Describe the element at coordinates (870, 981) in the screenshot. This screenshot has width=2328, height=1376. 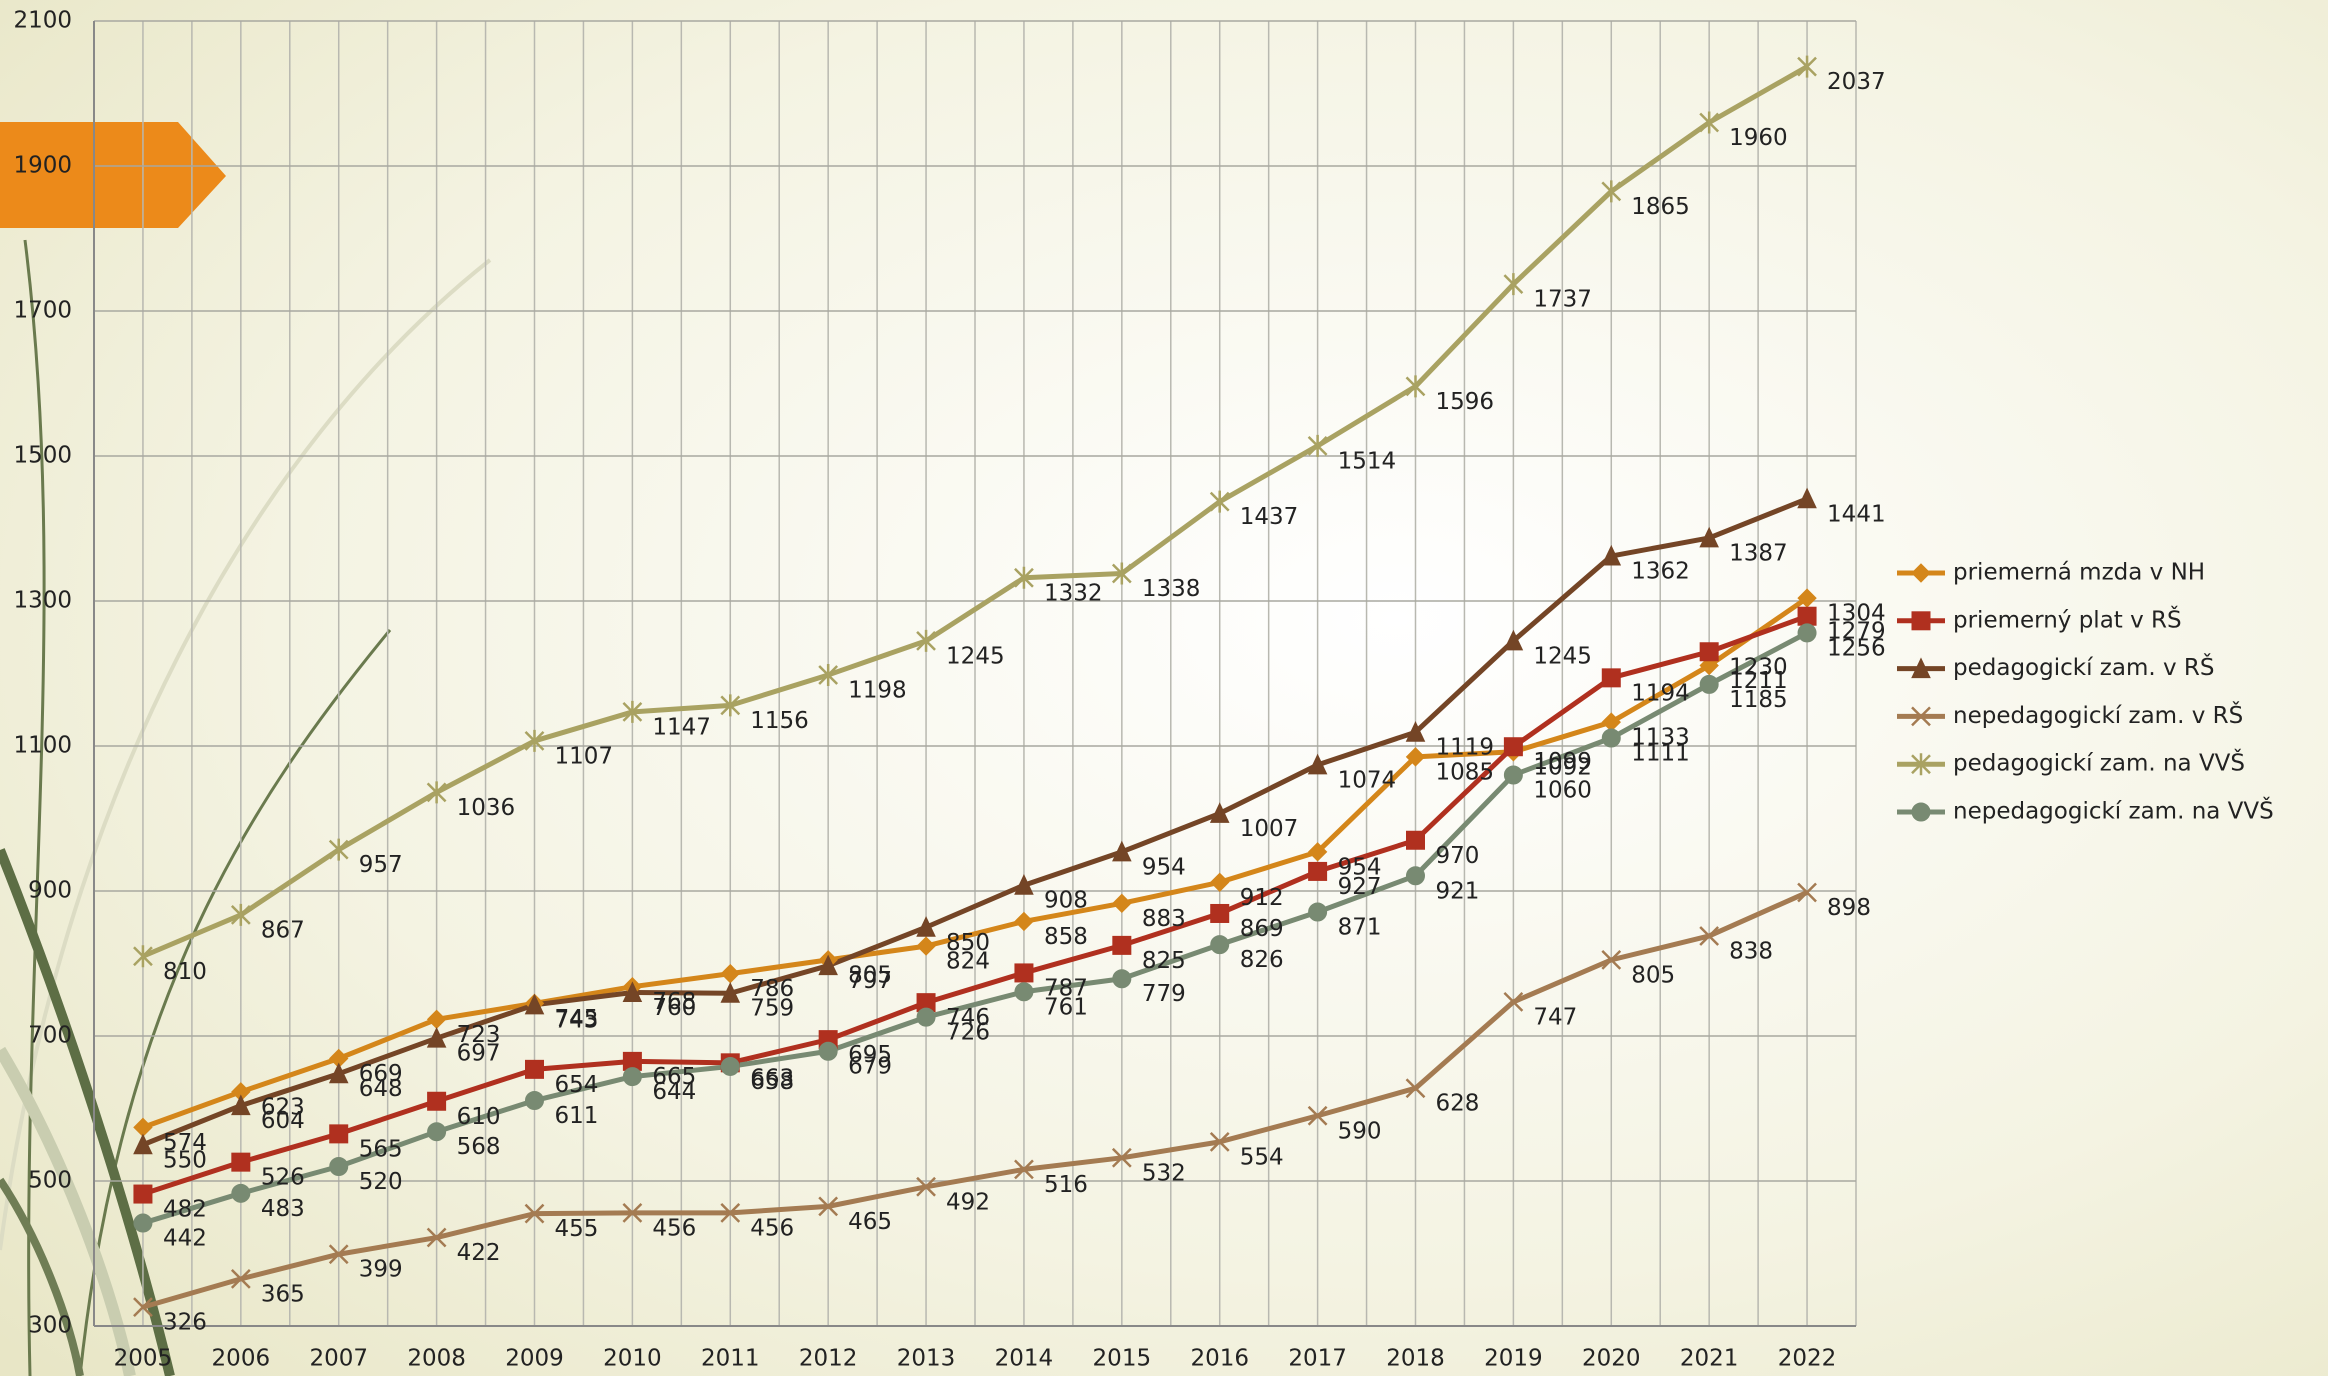
I see `data-label: 797` at that location.